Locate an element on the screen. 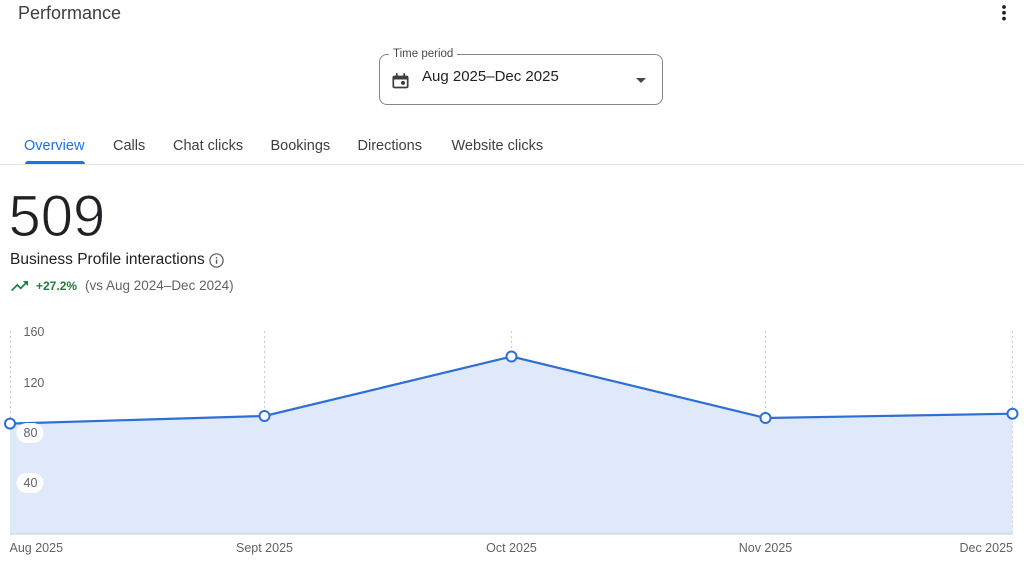 This screenshot has width=1024, height=565. svg-text: Oct 2025 is located at coordinates (511, 548).